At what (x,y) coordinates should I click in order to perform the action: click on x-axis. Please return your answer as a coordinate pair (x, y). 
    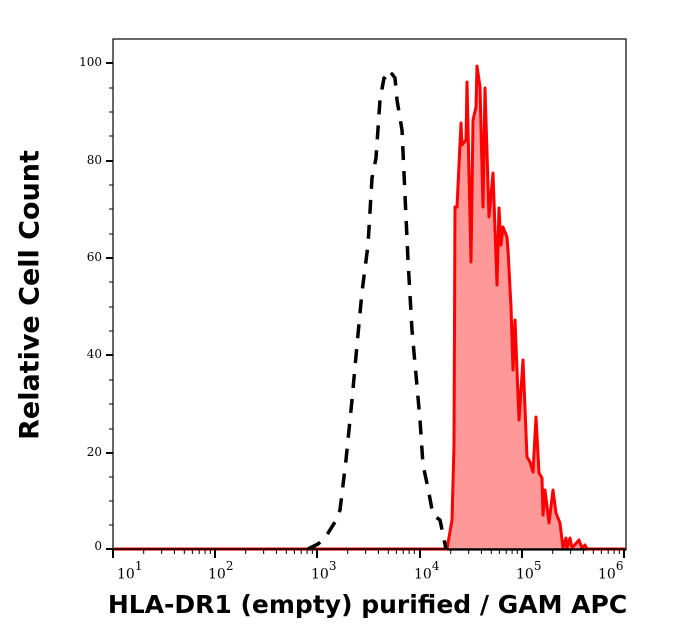
    Looking at the image, I should click on (369, 553).